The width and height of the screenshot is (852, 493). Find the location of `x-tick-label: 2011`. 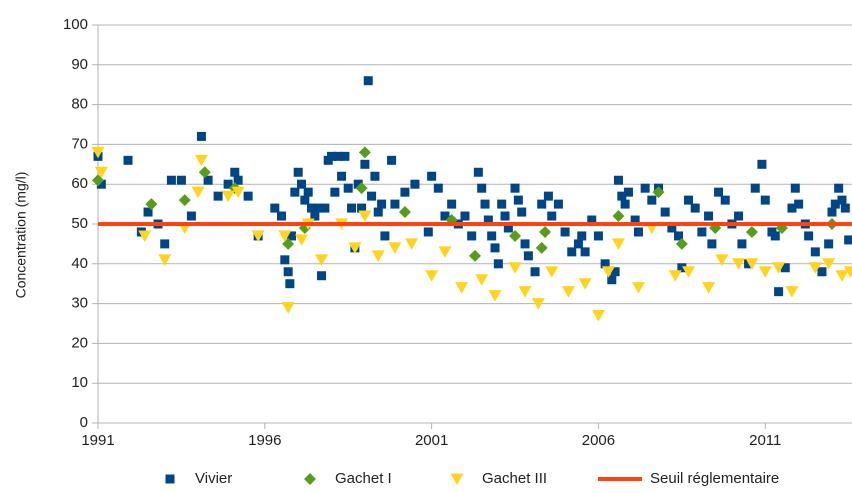

x-tick-label: 2011 is located at coordinates (765, 440).